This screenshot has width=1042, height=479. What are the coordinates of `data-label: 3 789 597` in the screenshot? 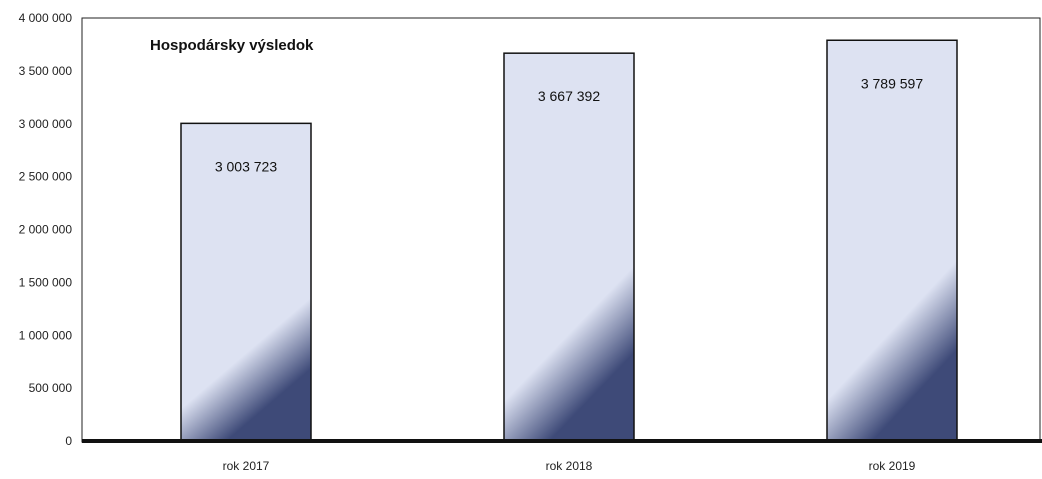 It's located at (892, 83).